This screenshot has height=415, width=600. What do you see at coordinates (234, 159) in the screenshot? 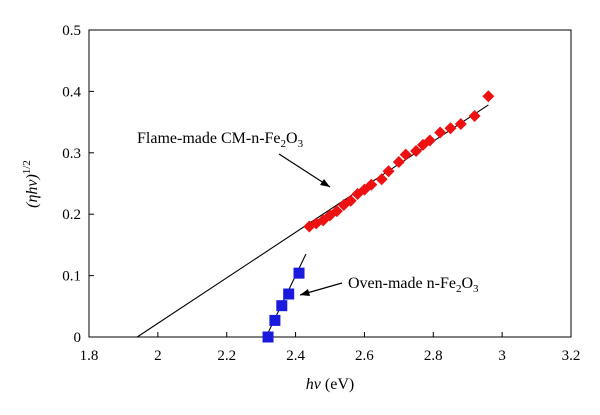
I see `annotation-flame-made: Flame-made CM-n-Fe2O3` at bounding box center [234, 159].